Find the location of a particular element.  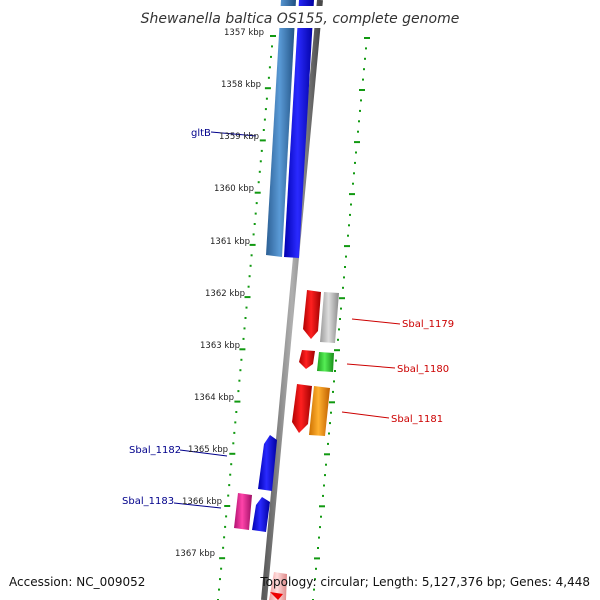

scale-label: 1366 kbp is located at coordinates (202, 502).